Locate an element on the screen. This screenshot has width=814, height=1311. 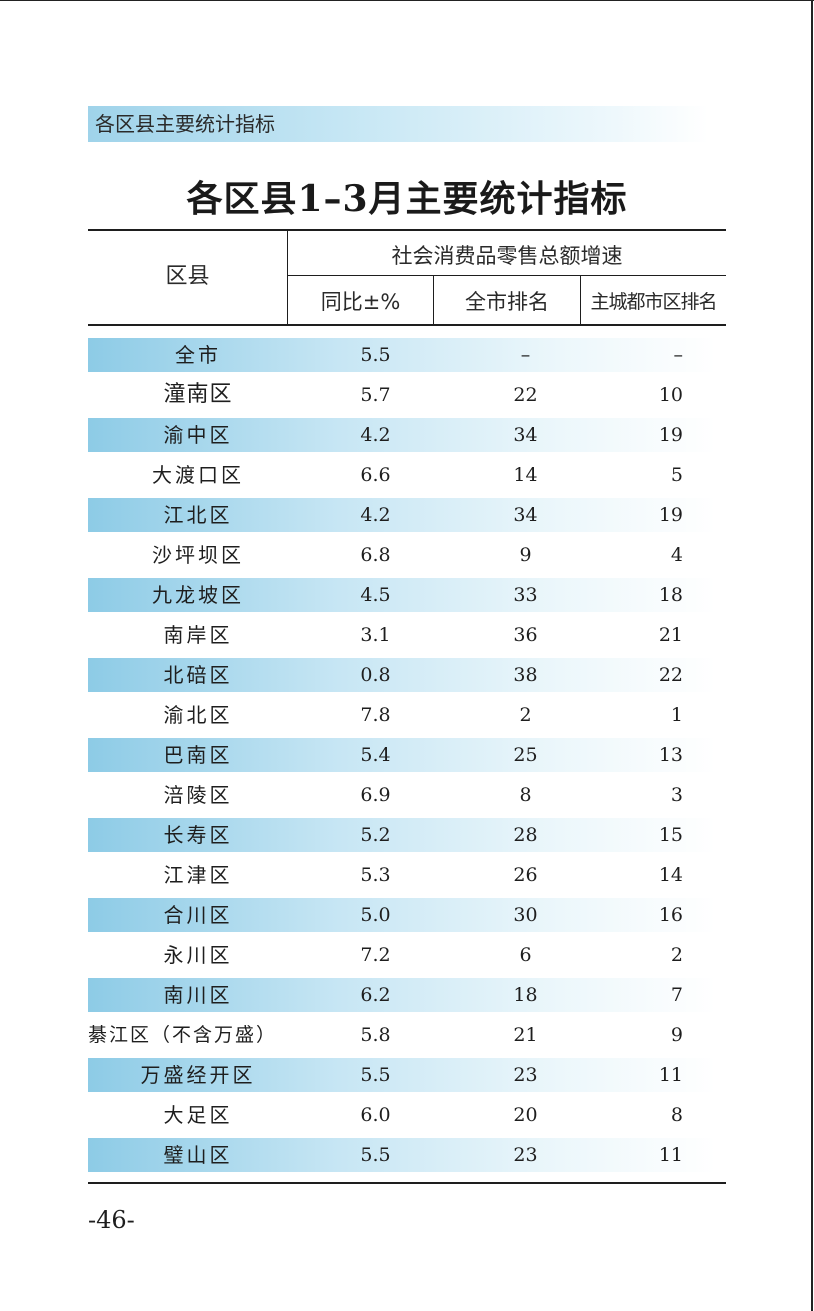
section-label: 各区县主要统计指标 is located at coordinates (185, 124).